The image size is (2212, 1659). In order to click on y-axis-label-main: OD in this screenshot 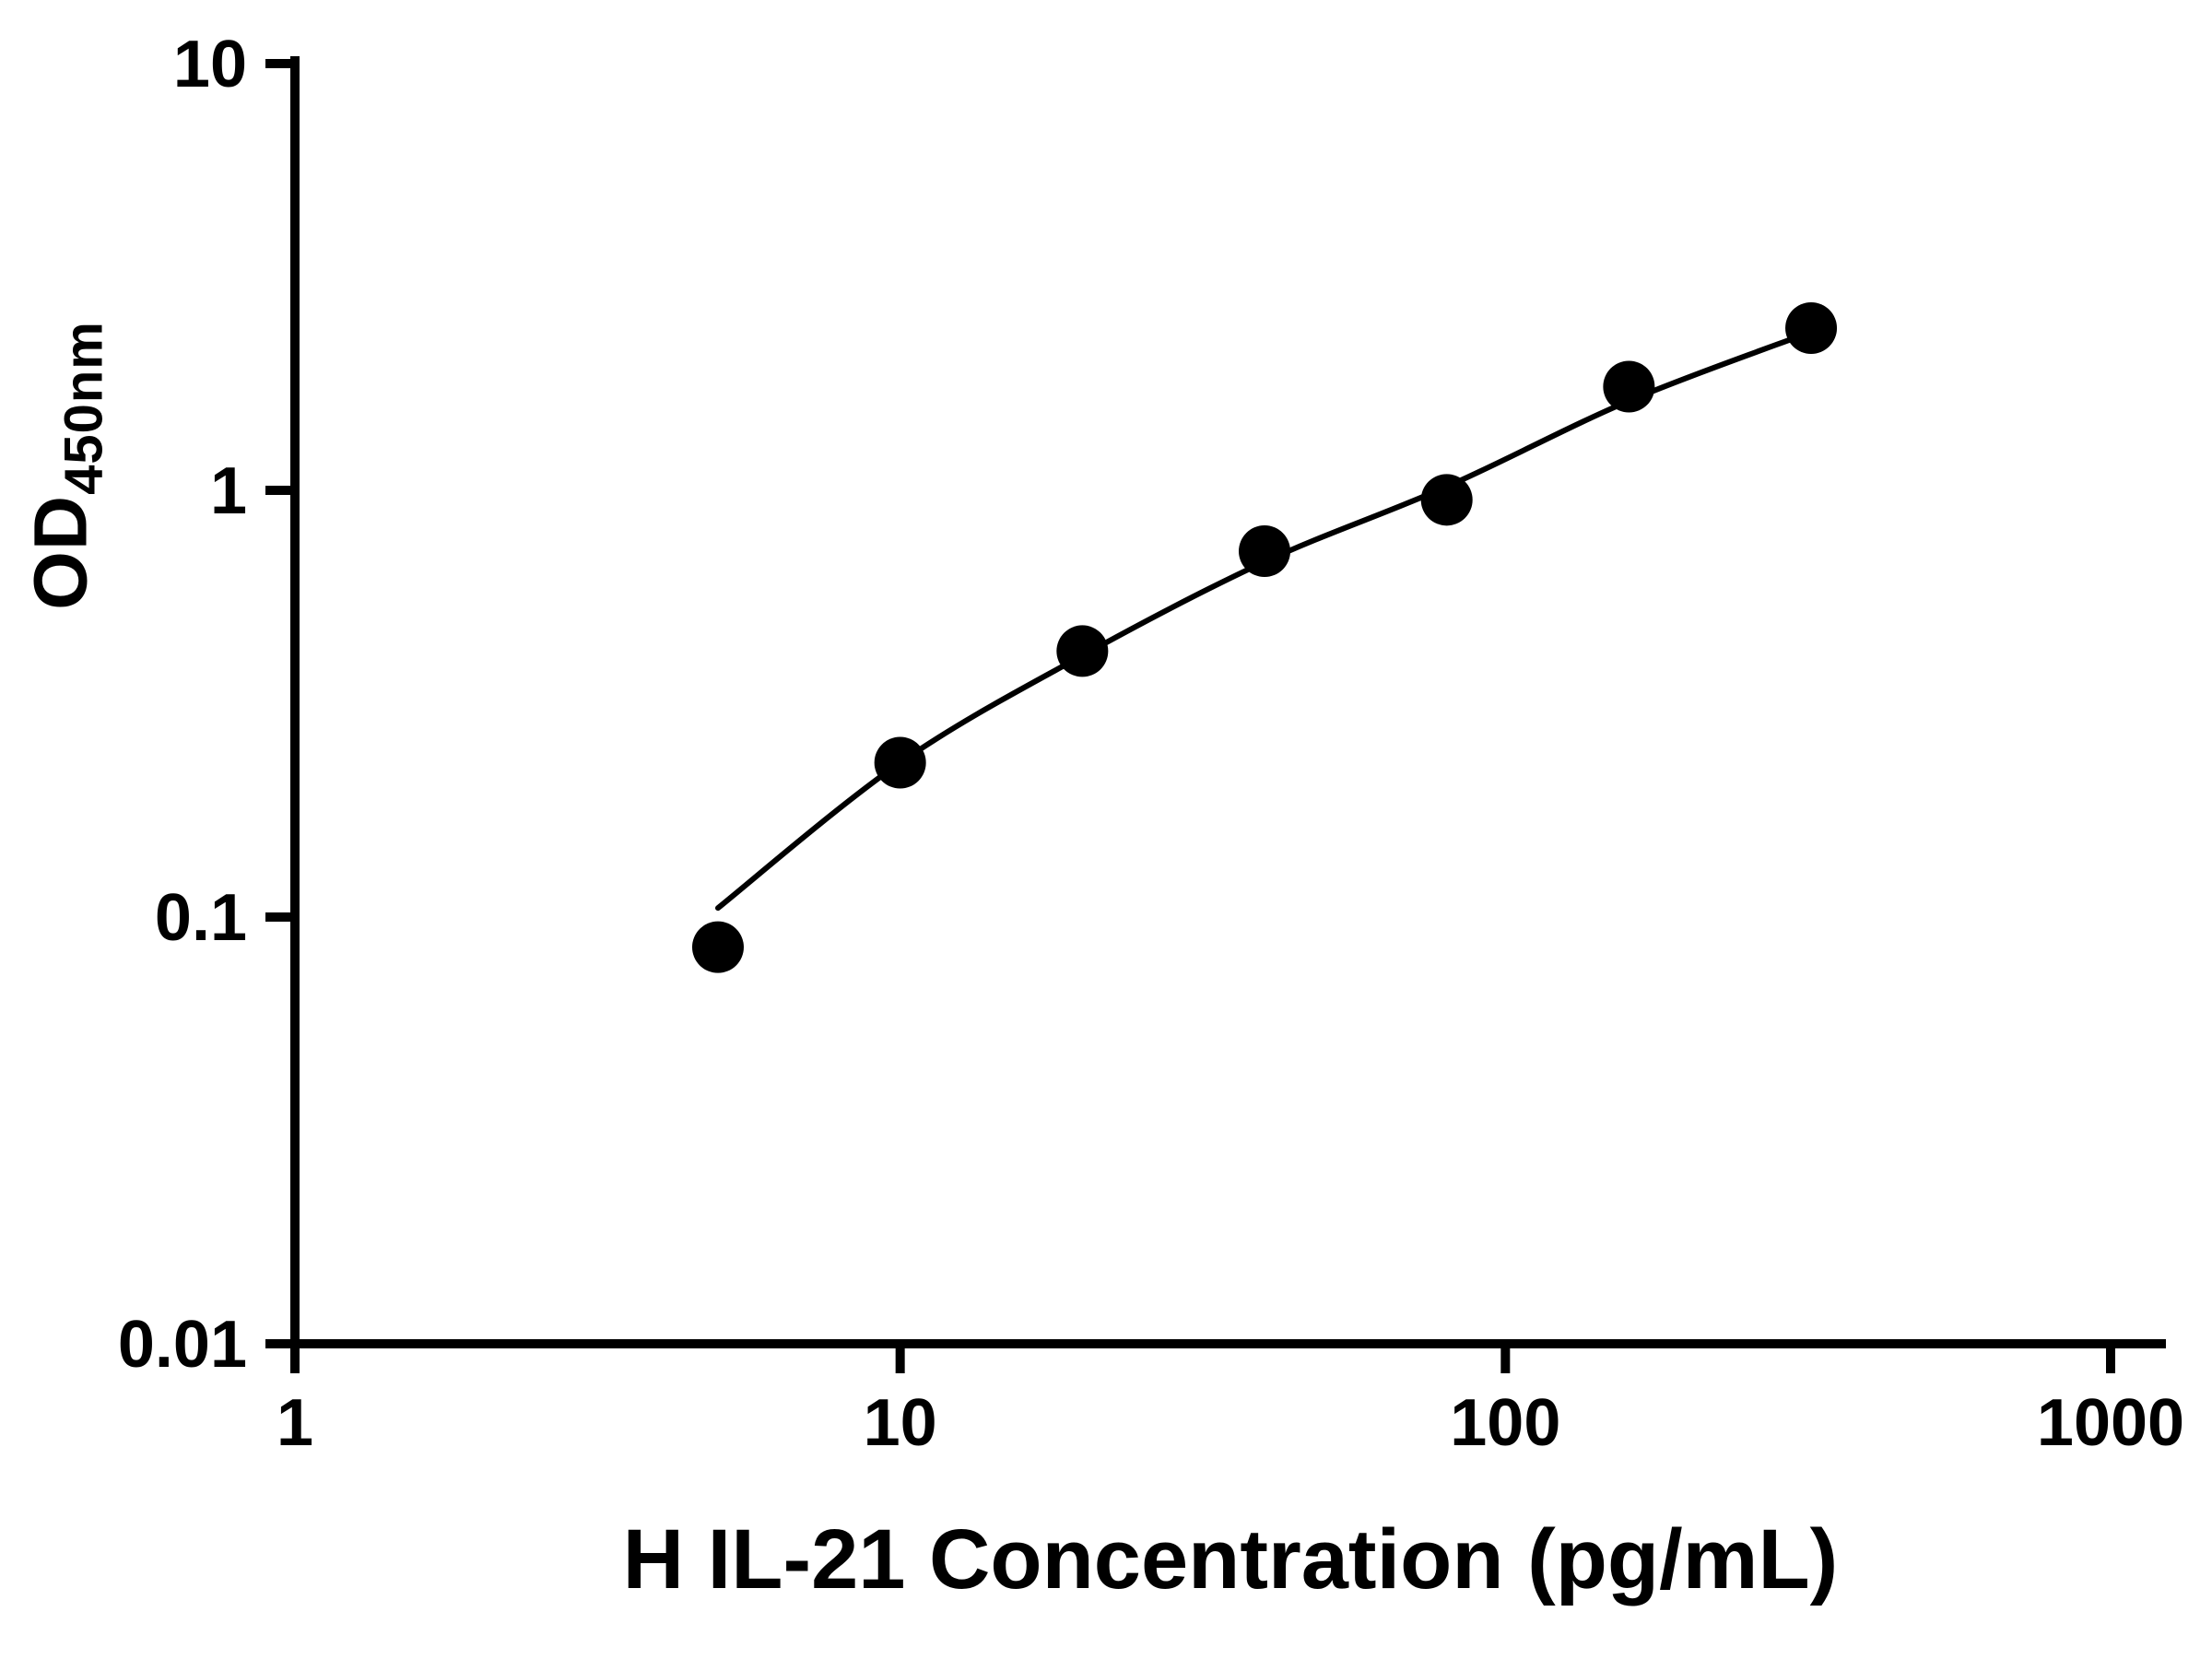, I will do `click(60, 552)`.